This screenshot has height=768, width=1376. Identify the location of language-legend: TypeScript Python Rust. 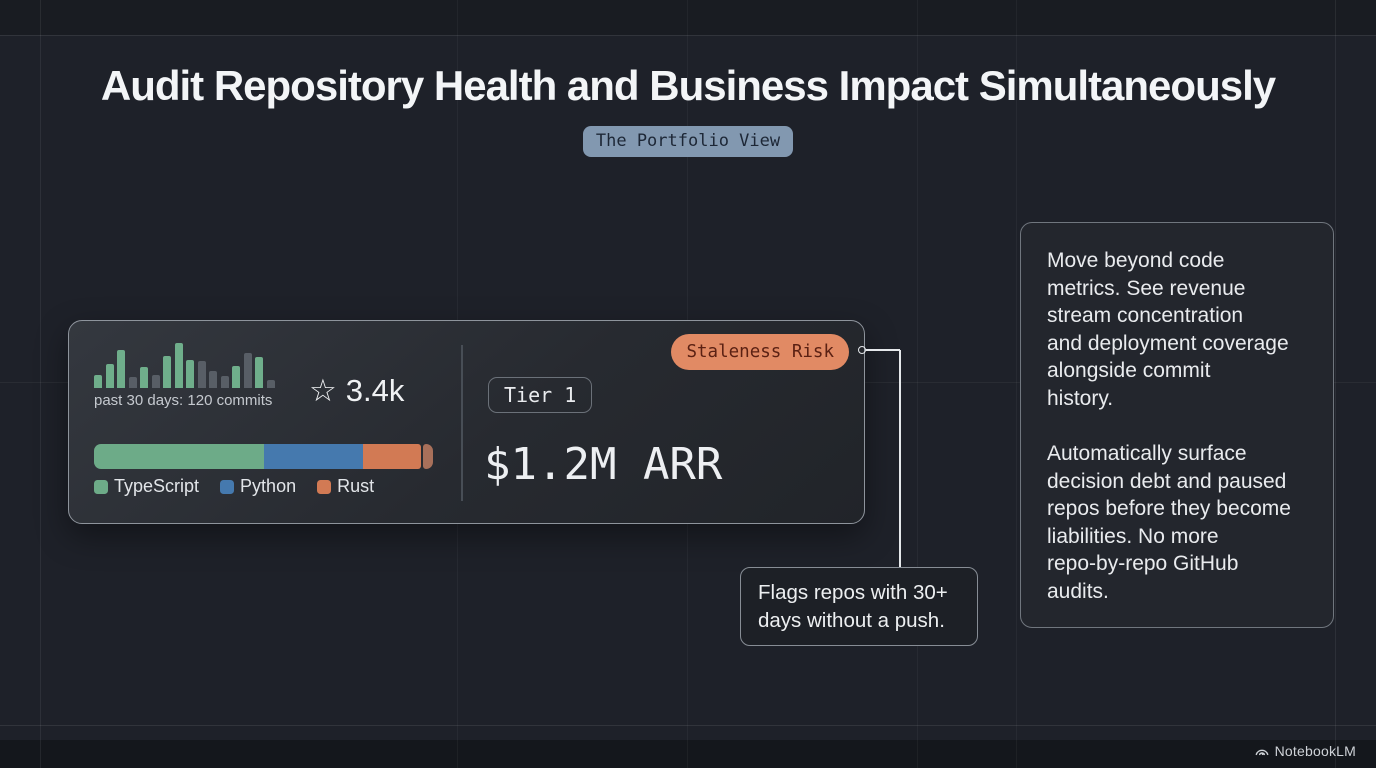
(234, 486).